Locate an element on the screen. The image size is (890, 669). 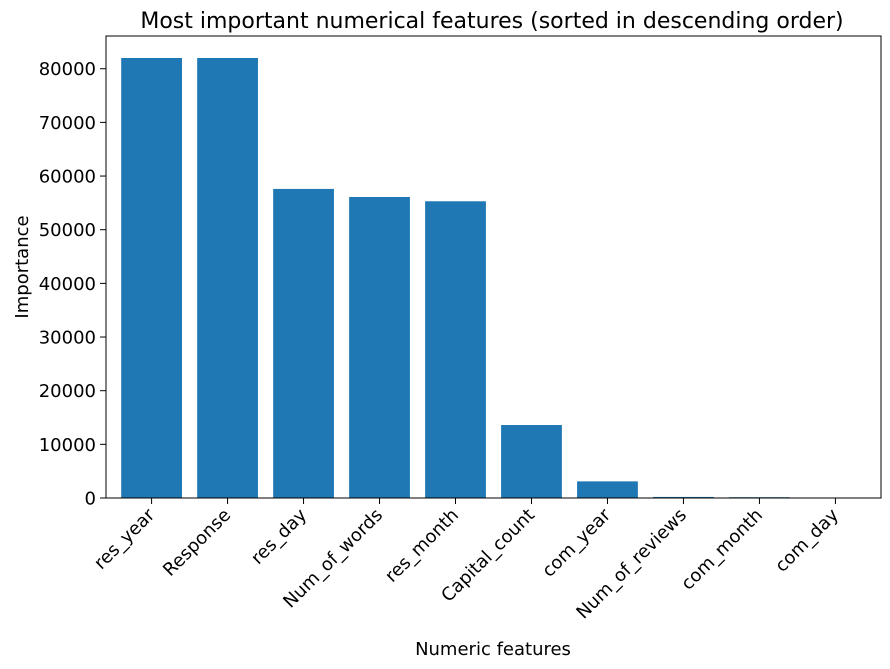
bar-response is located at coordinates (227, 278).